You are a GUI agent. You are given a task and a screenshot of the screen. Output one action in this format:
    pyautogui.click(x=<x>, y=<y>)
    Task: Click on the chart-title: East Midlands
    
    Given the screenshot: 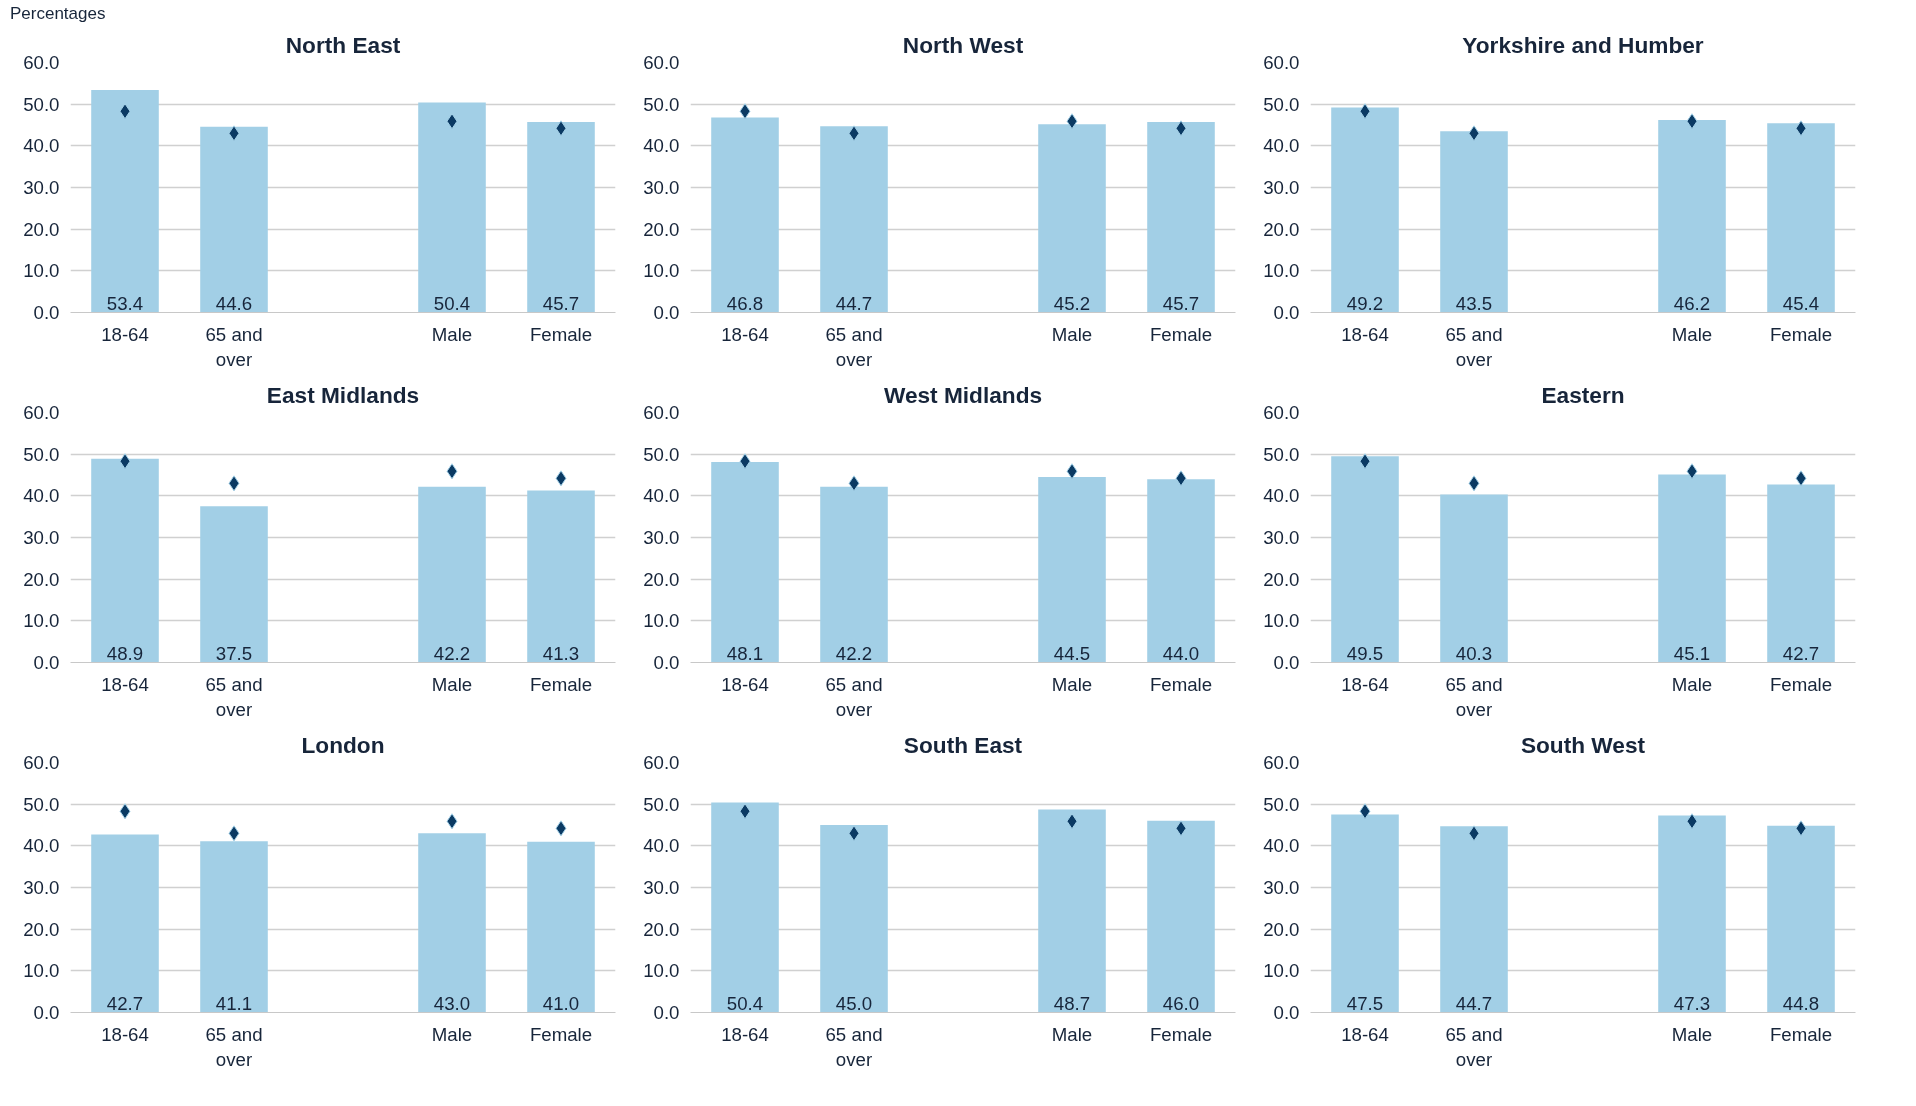 What is the action you would take?
    pyautogui.click(x=343, y=394)
    